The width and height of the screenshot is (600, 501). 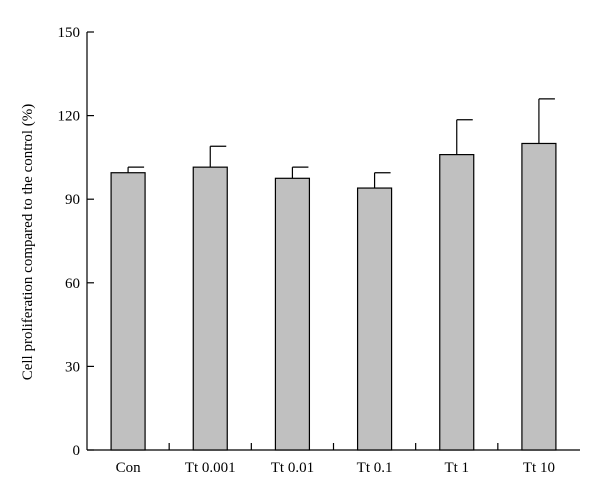 I want to click on x-tick-label: Tt 10, so click(x=539, y=468).